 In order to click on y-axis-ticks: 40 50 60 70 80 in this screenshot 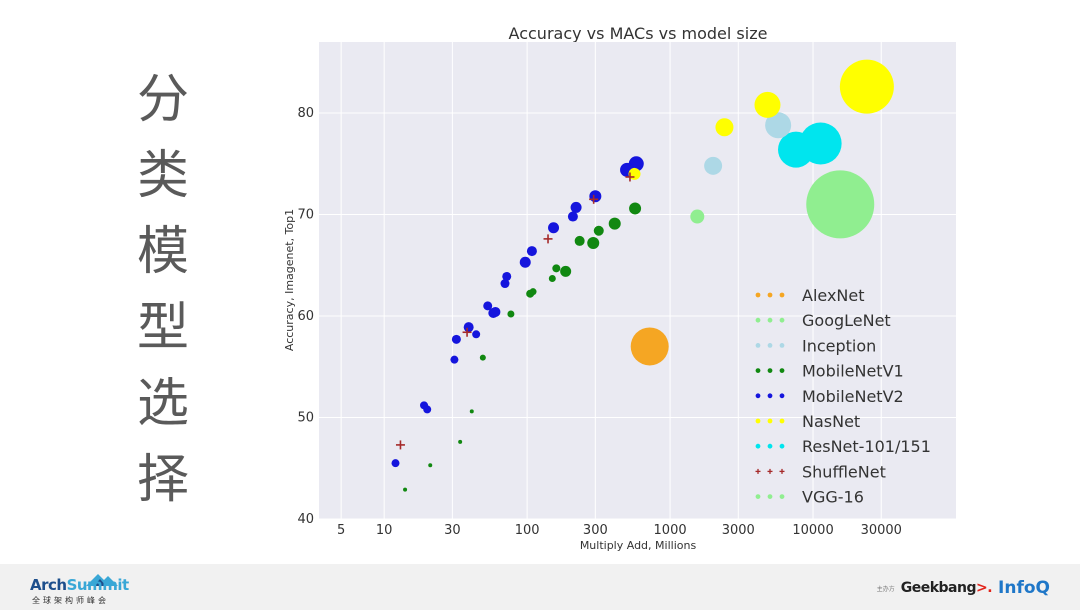, I will do `click(305, 316)`.